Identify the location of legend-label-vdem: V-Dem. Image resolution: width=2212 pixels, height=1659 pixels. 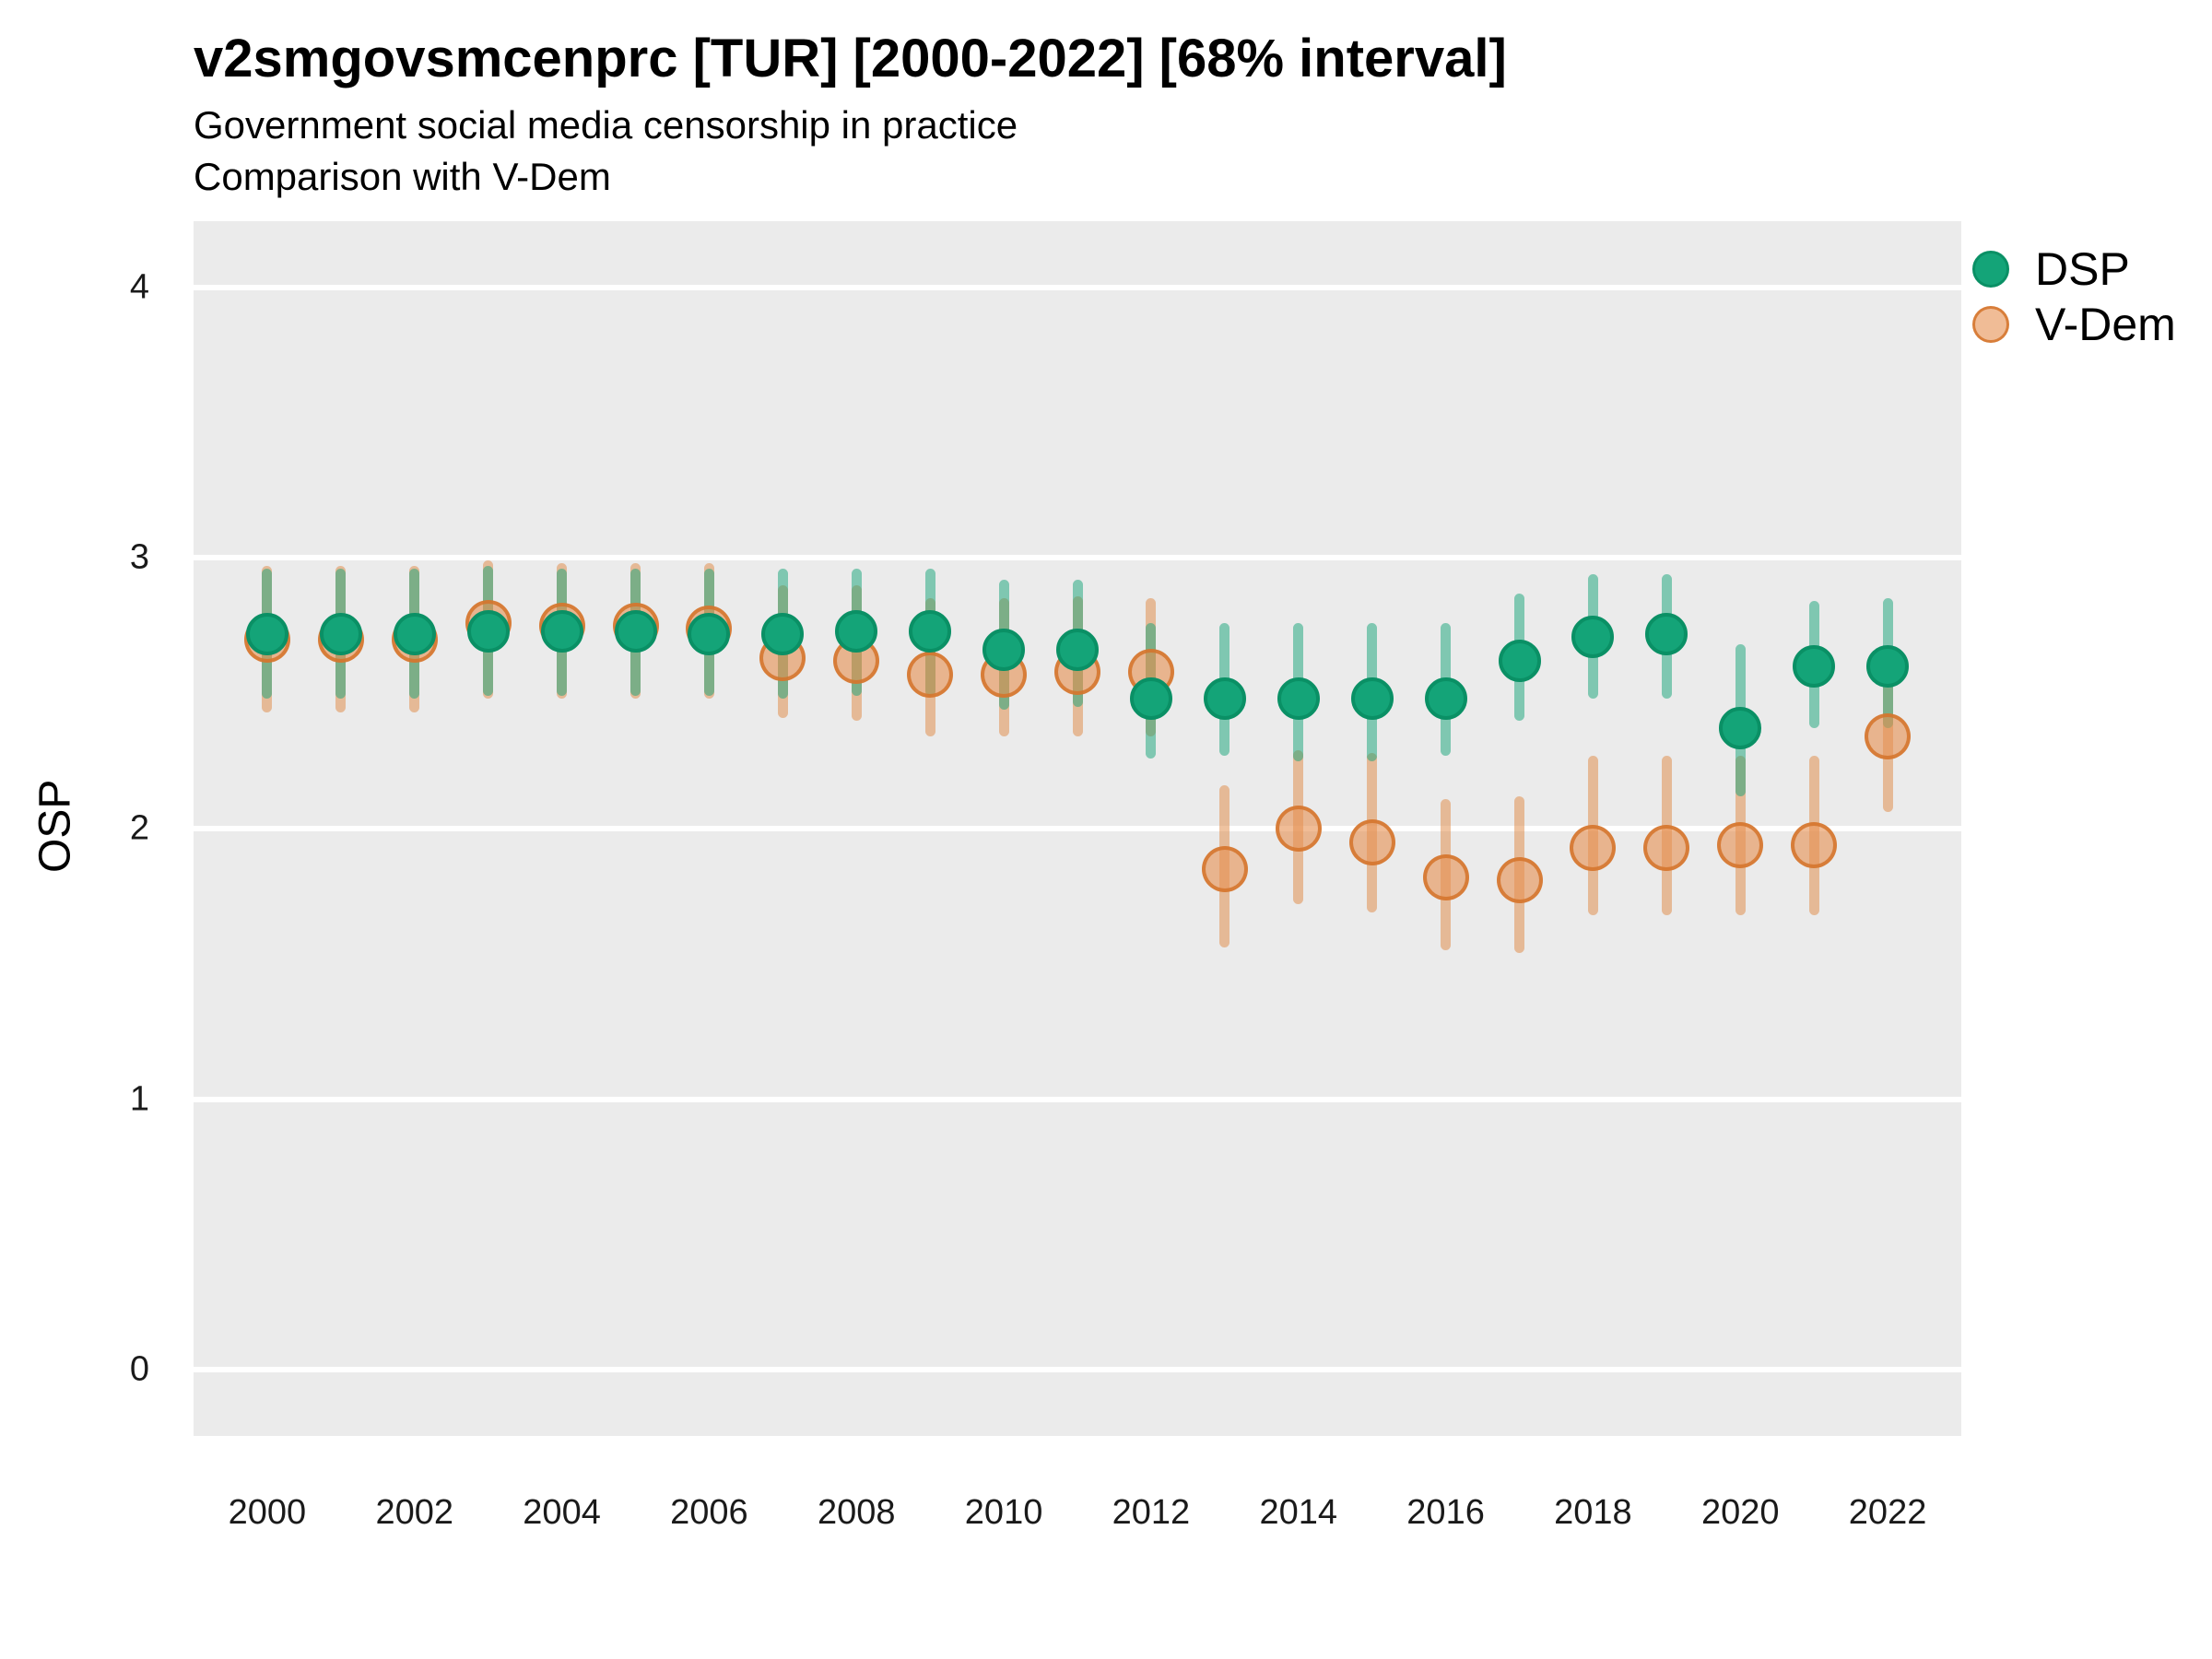
(2105, 324).